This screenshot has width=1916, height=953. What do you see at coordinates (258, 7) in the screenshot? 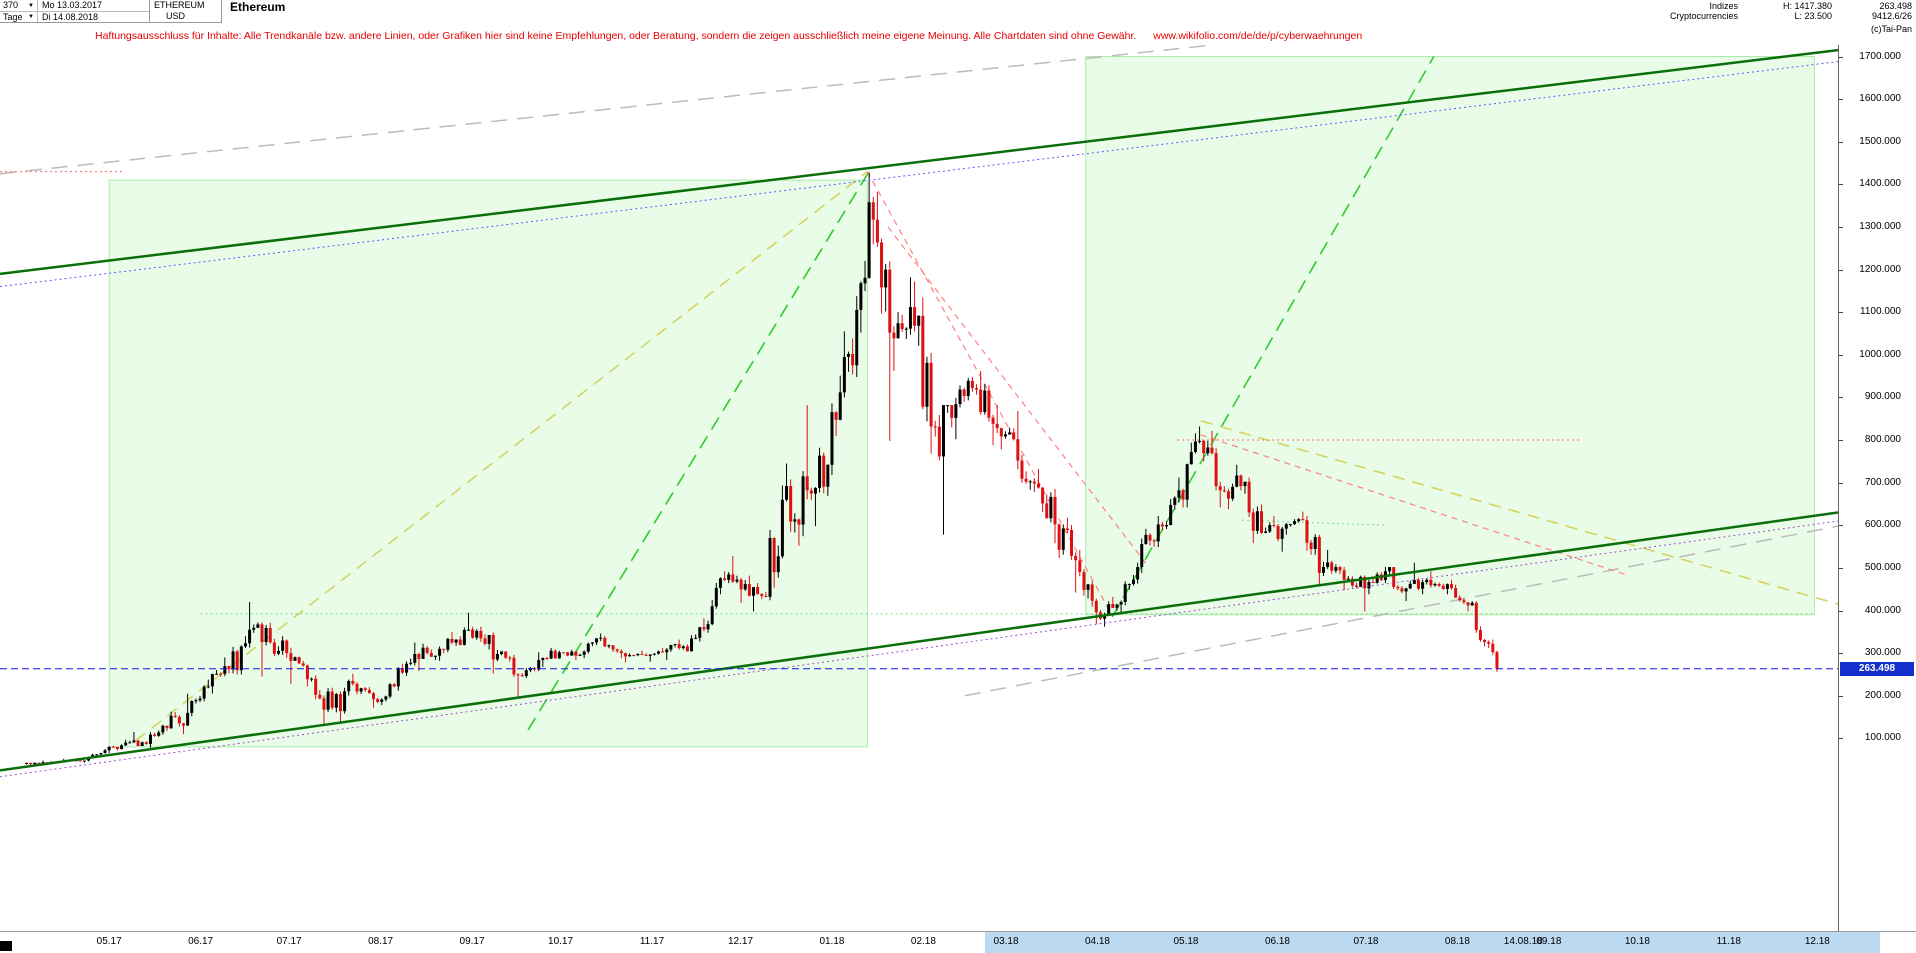
I see `instrument-name: Ethereum` at bounding box center [258, 7].